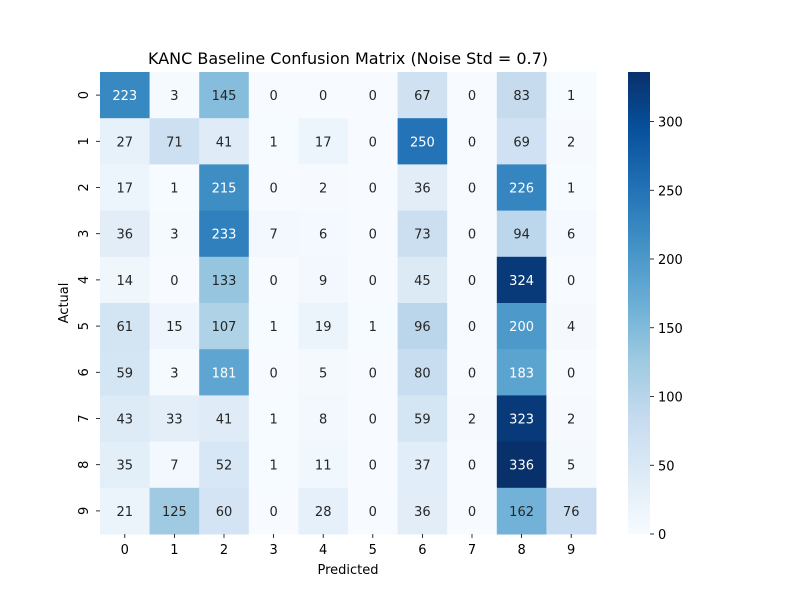 The image size is (800, 604). I want to click on colorbar-tick-label: 150, so click(670, 329).